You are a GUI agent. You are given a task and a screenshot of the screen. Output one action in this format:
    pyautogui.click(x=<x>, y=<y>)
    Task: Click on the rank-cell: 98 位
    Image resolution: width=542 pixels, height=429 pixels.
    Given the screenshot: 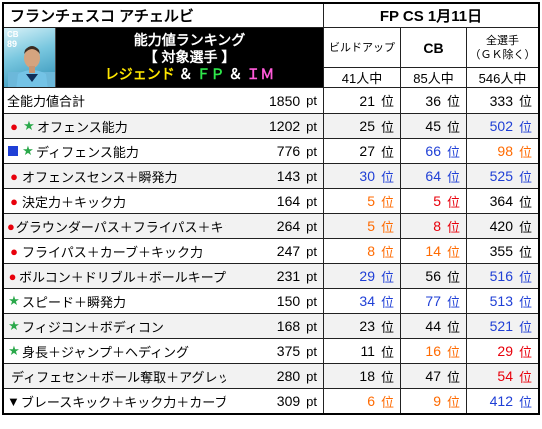 What is the action you would take?
    pyautogui.click(x=502, y=151)
    